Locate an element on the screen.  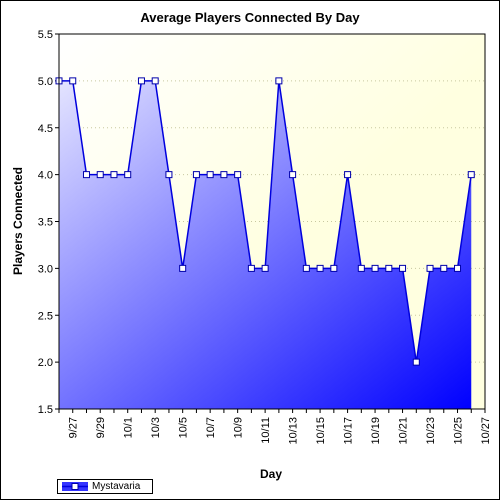
legend-swatch-marker is located at coordinates (75, 486).